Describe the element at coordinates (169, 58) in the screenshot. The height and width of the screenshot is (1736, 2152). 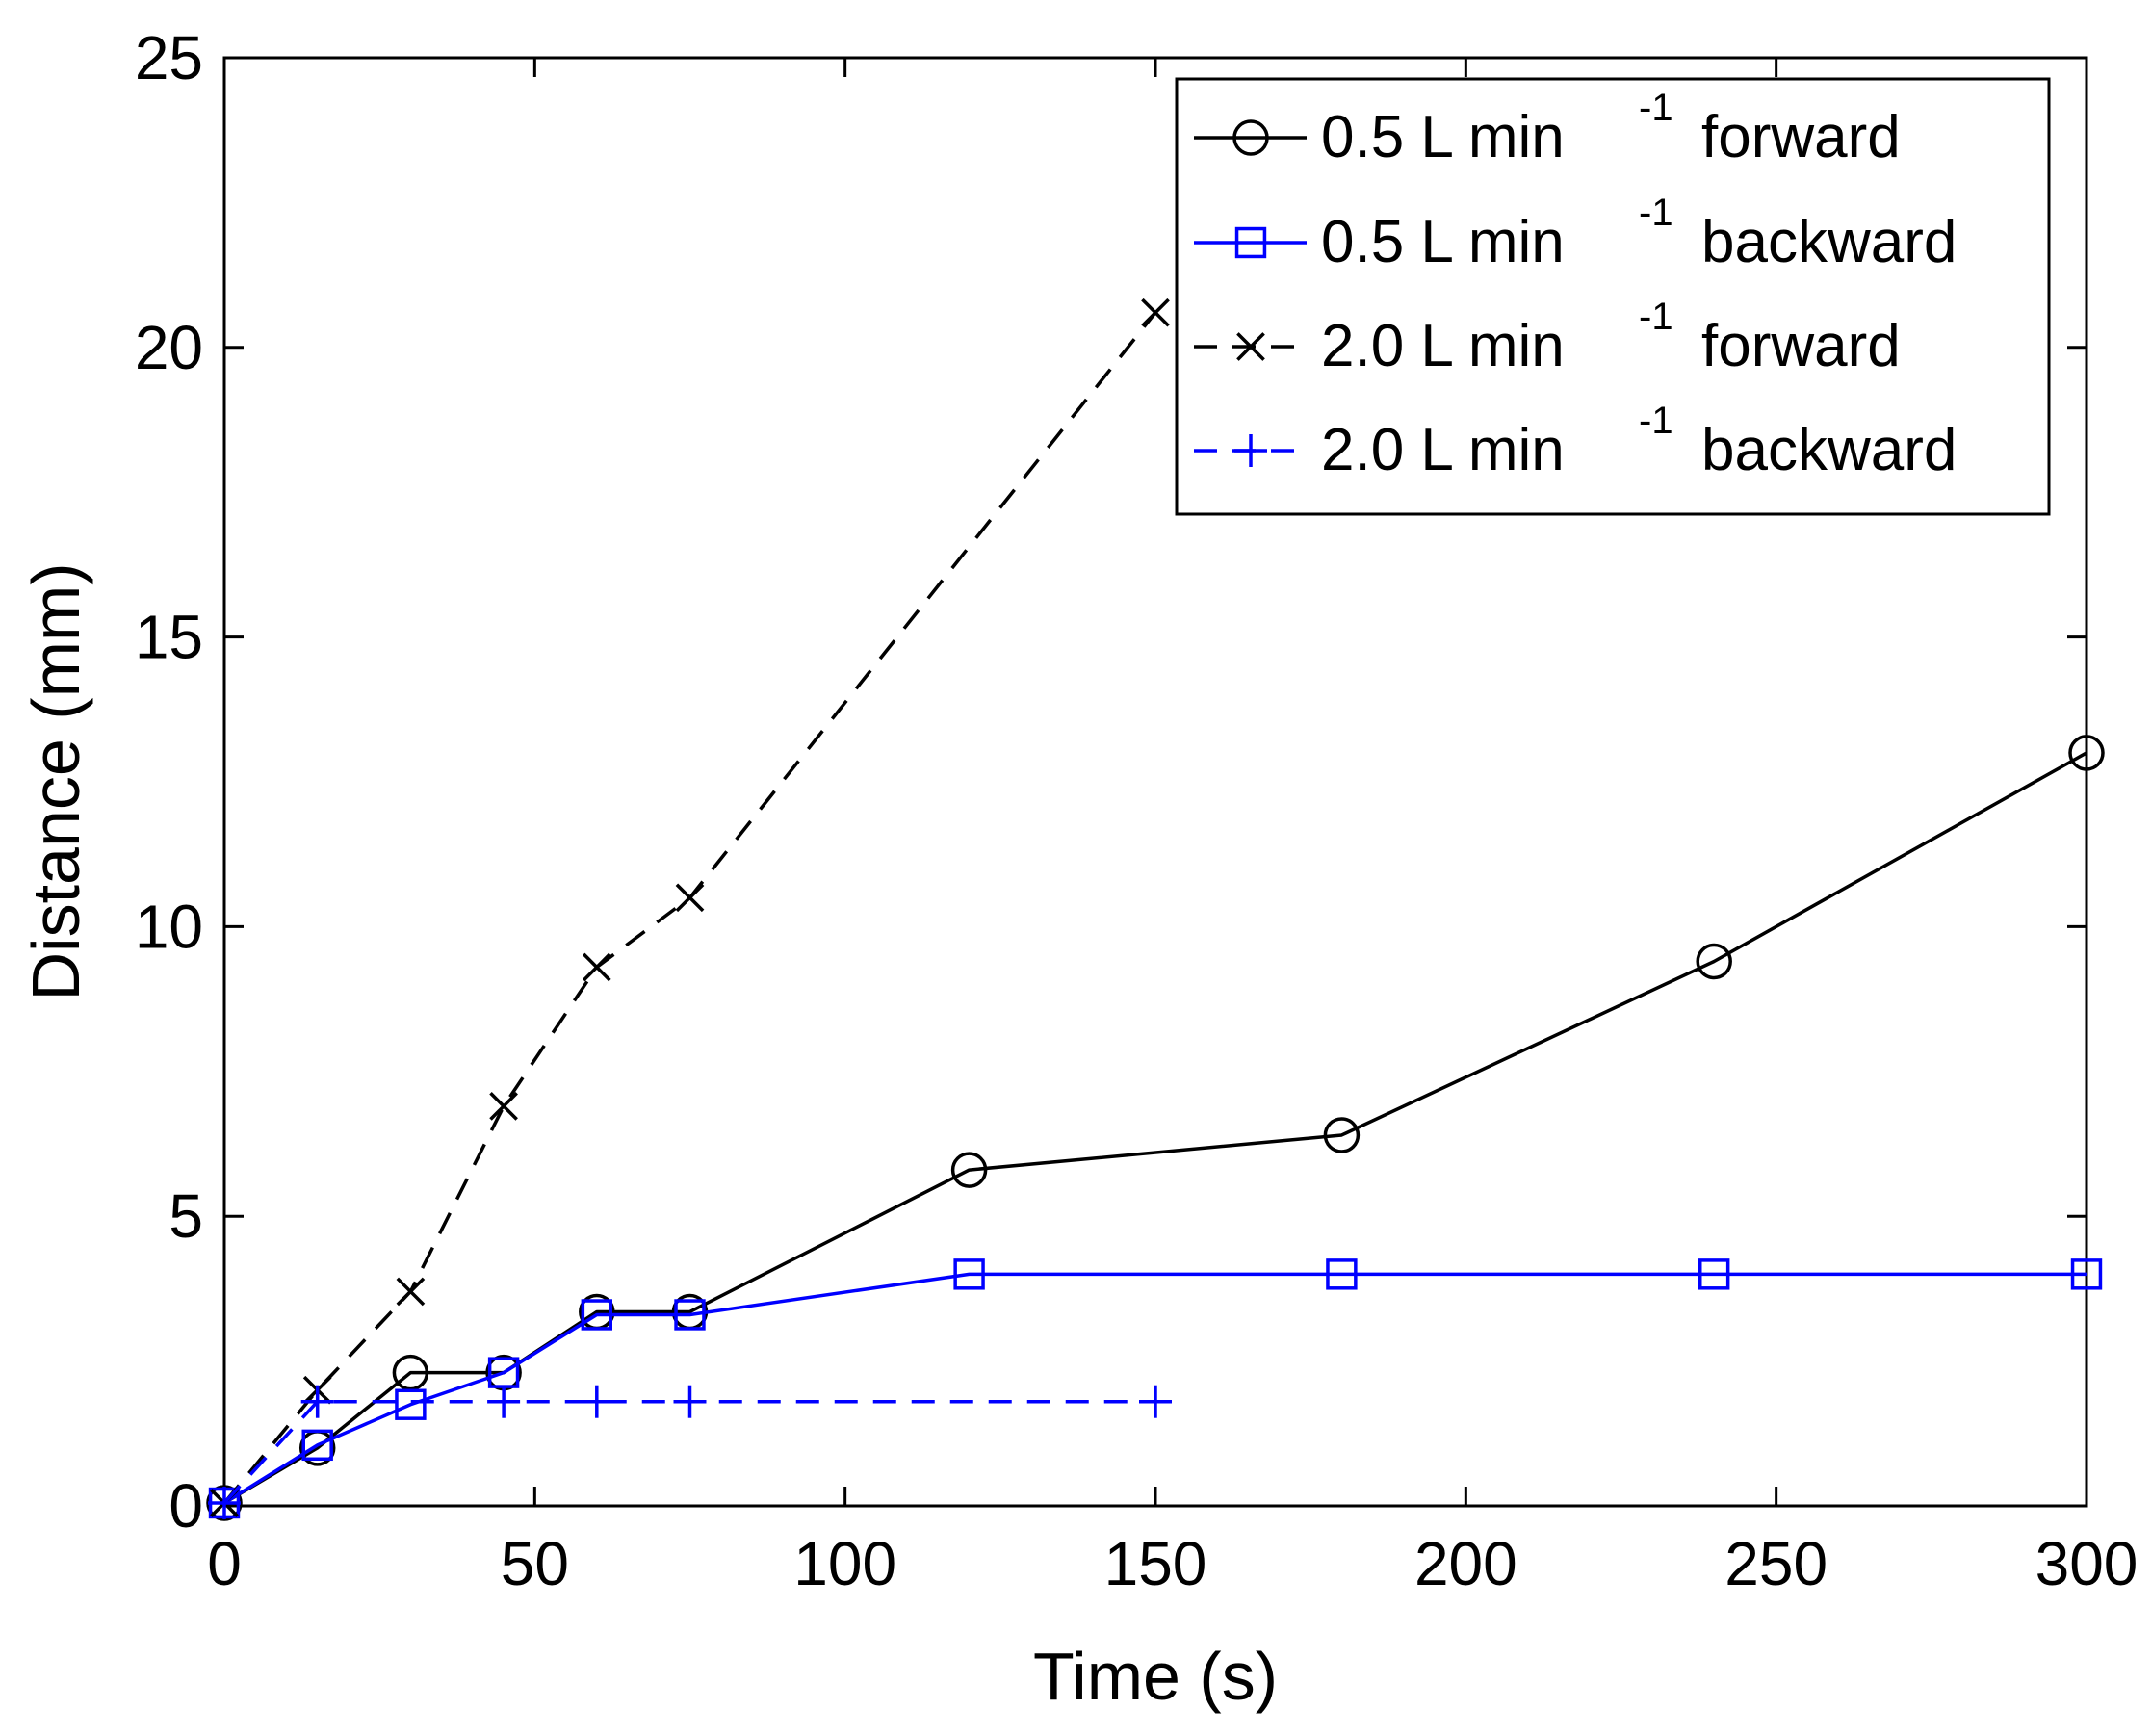
I see `y-tick-label: 25` at that location.